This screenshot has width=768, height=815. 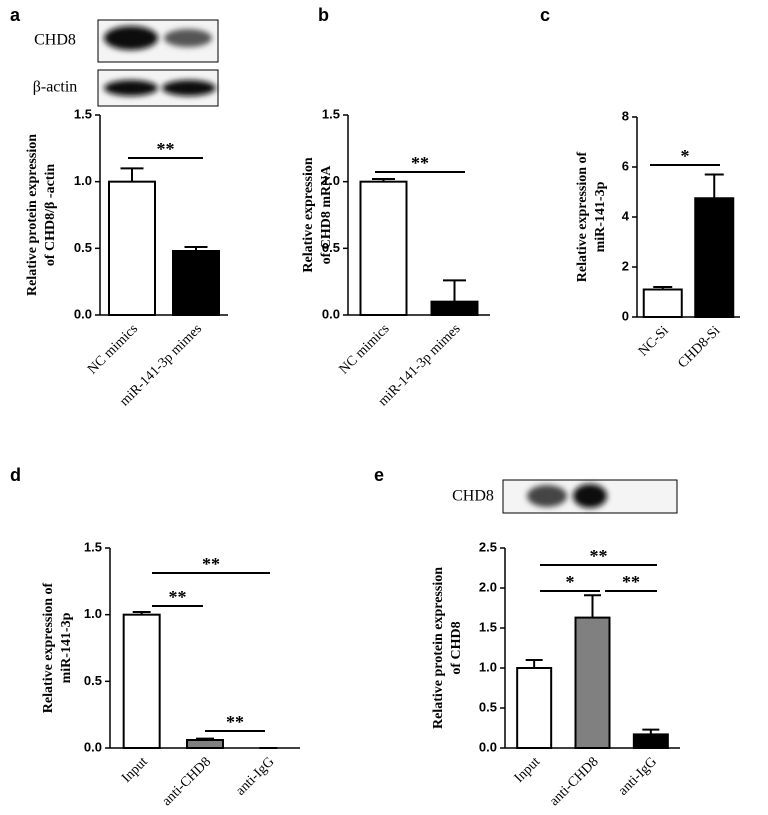 I want to click on panel-letter: b, so click(x=323, y=15).